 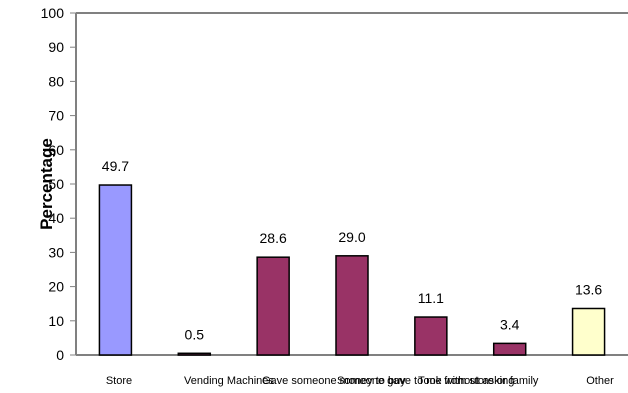 What do you see at coordinates (115, 166) in the screenshot?
I see `bar-value-label: 49.7` at bounding box center [115, 166].